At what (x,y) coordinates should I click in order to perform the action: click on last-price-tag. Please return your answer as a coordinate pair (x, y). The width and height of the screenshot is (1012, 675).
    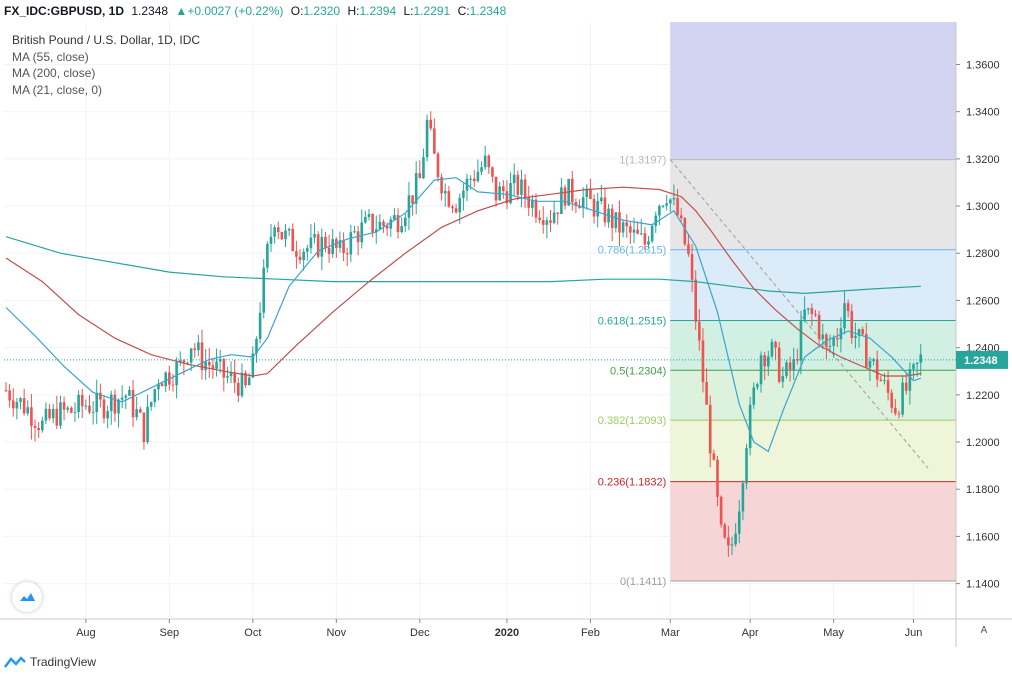
    Looking at the image, I should click on (982, 359).